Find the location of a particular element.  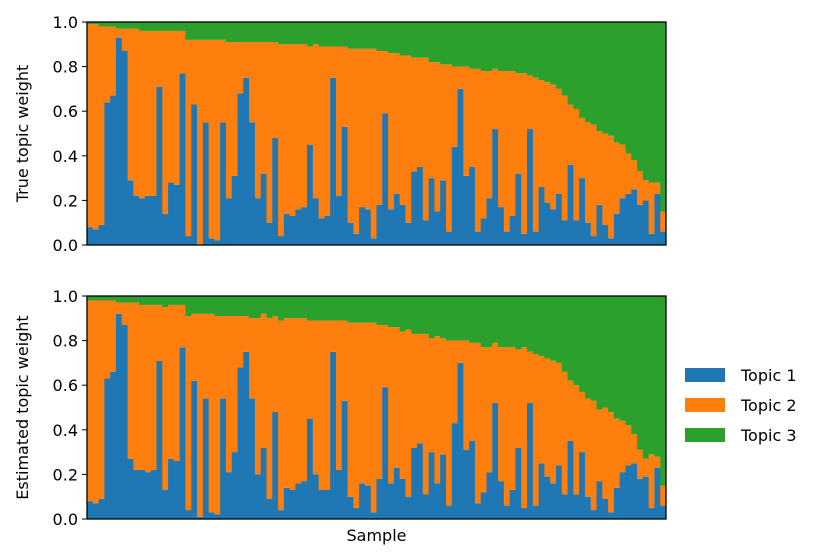

y-tick-label: 0.6 is located at coordinates (65, 385).